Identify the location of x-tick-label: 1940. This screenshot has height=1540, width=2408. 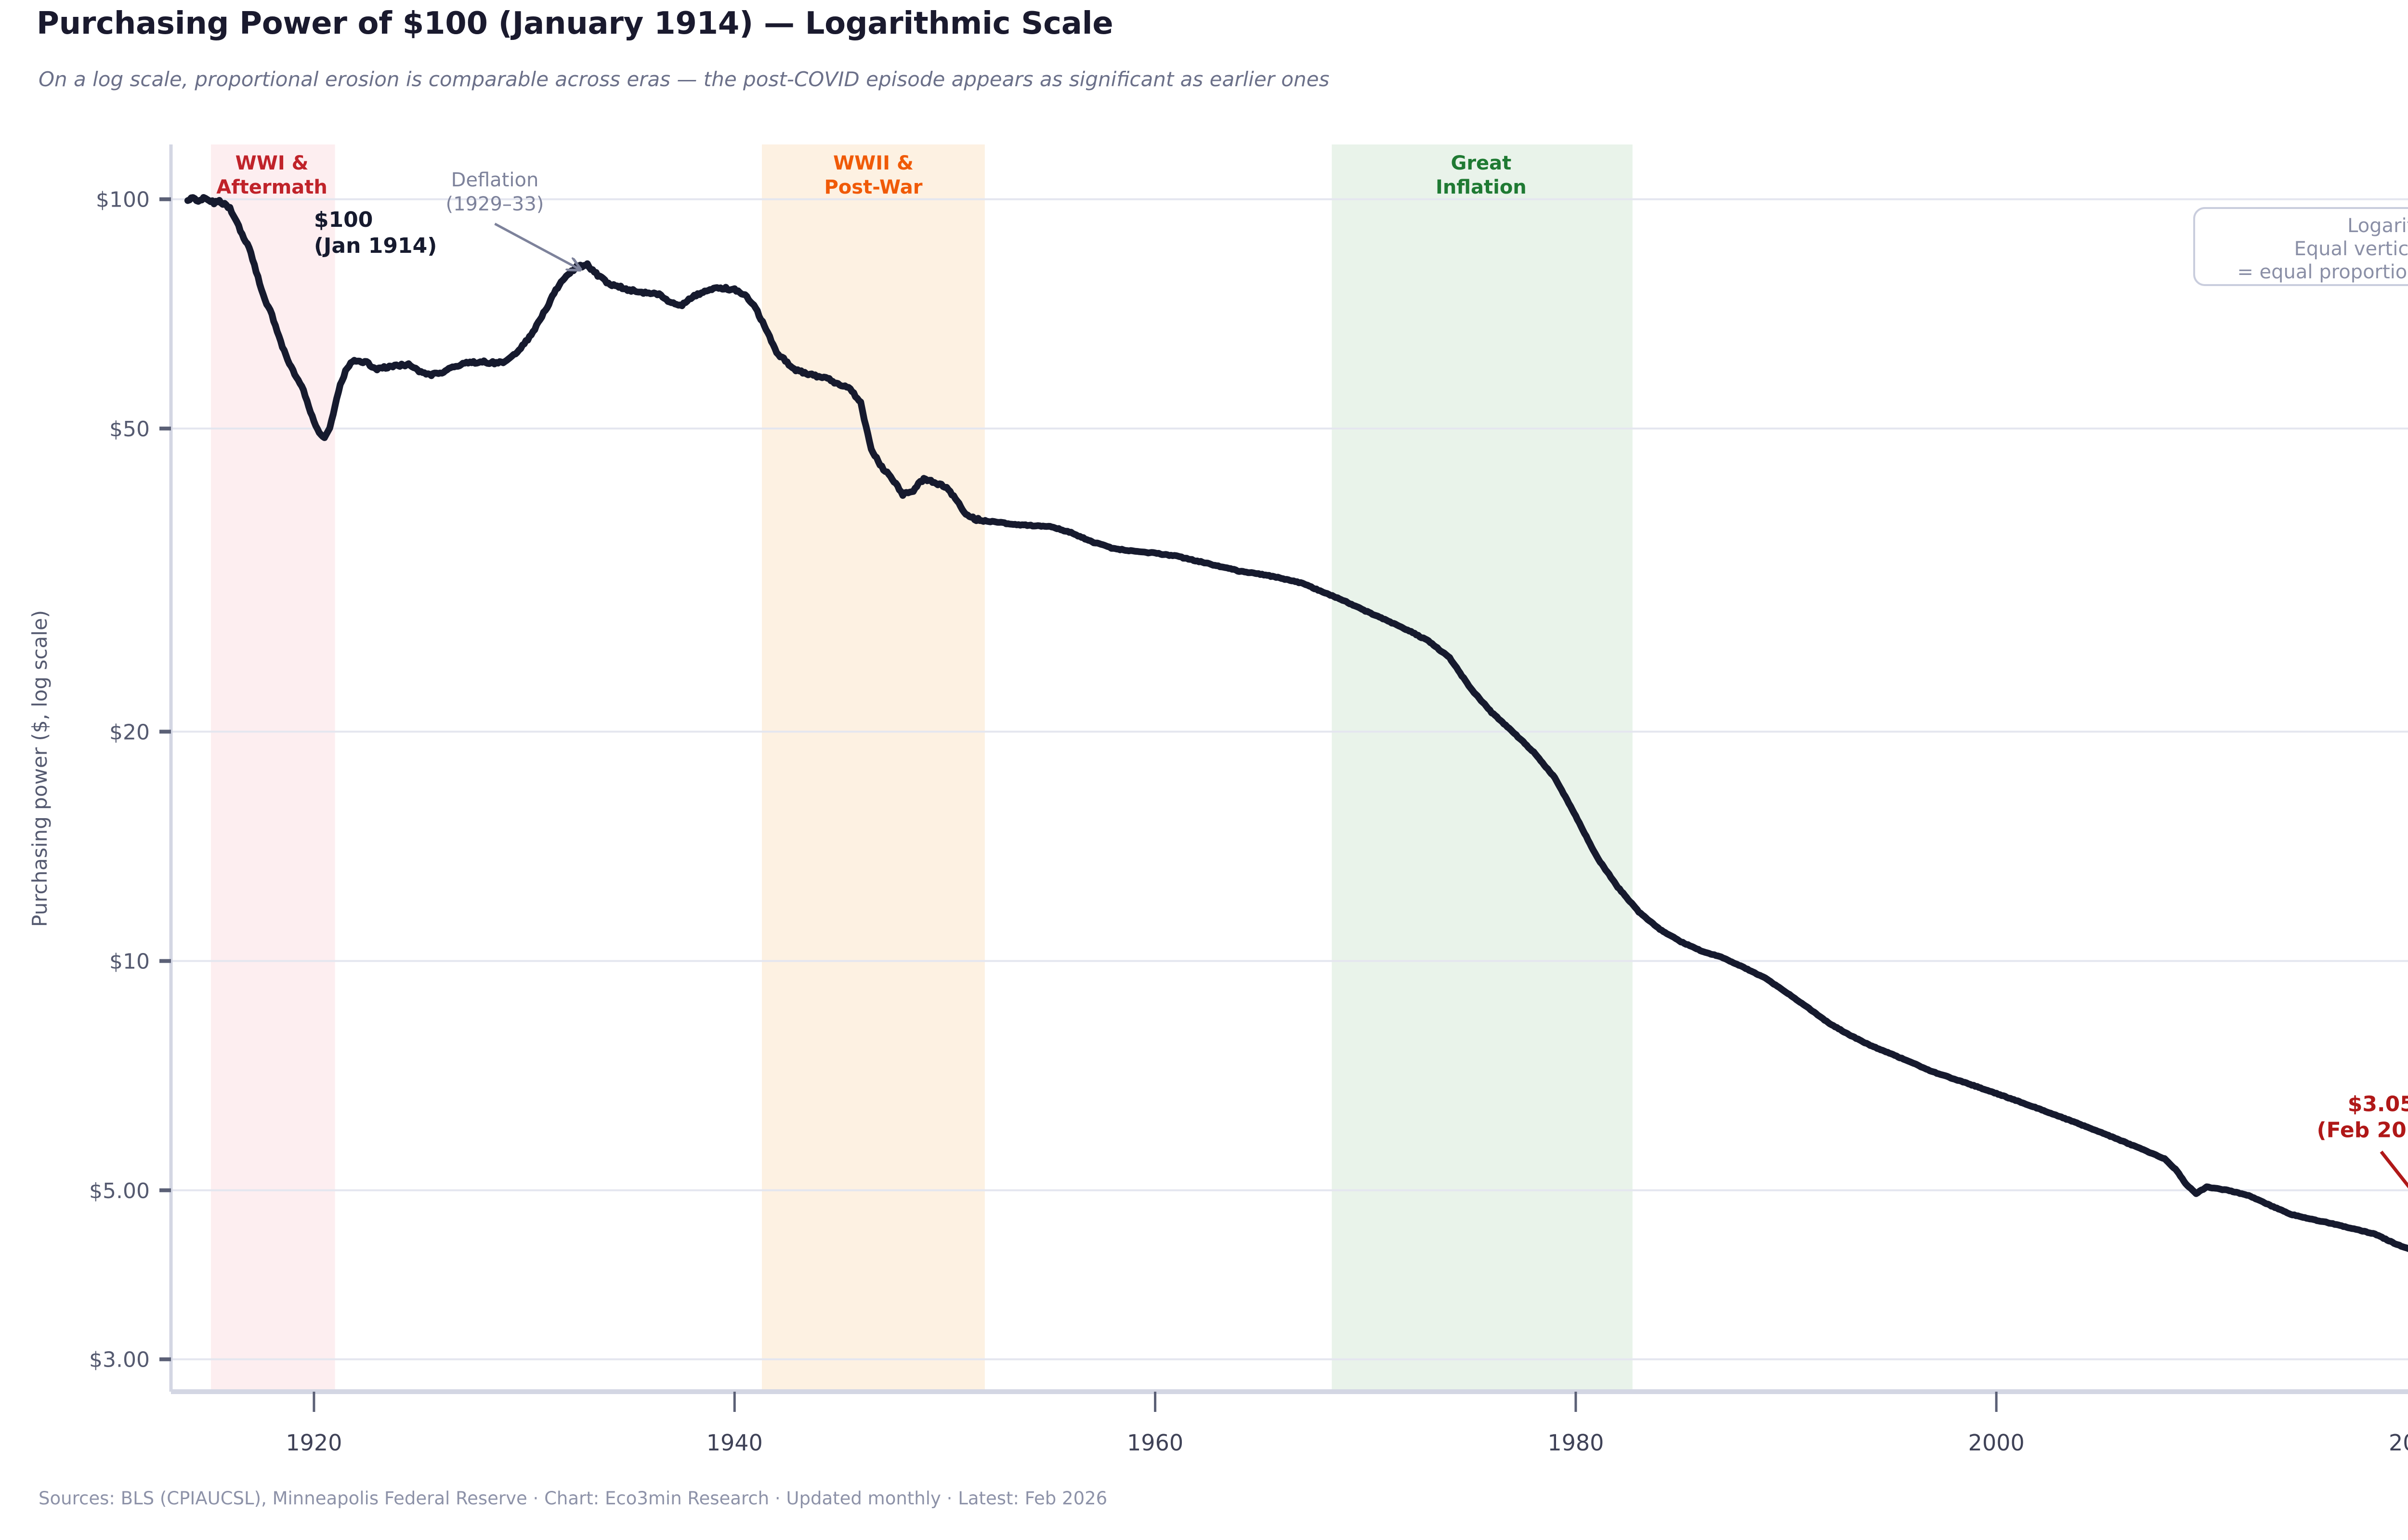
(735, 1443).